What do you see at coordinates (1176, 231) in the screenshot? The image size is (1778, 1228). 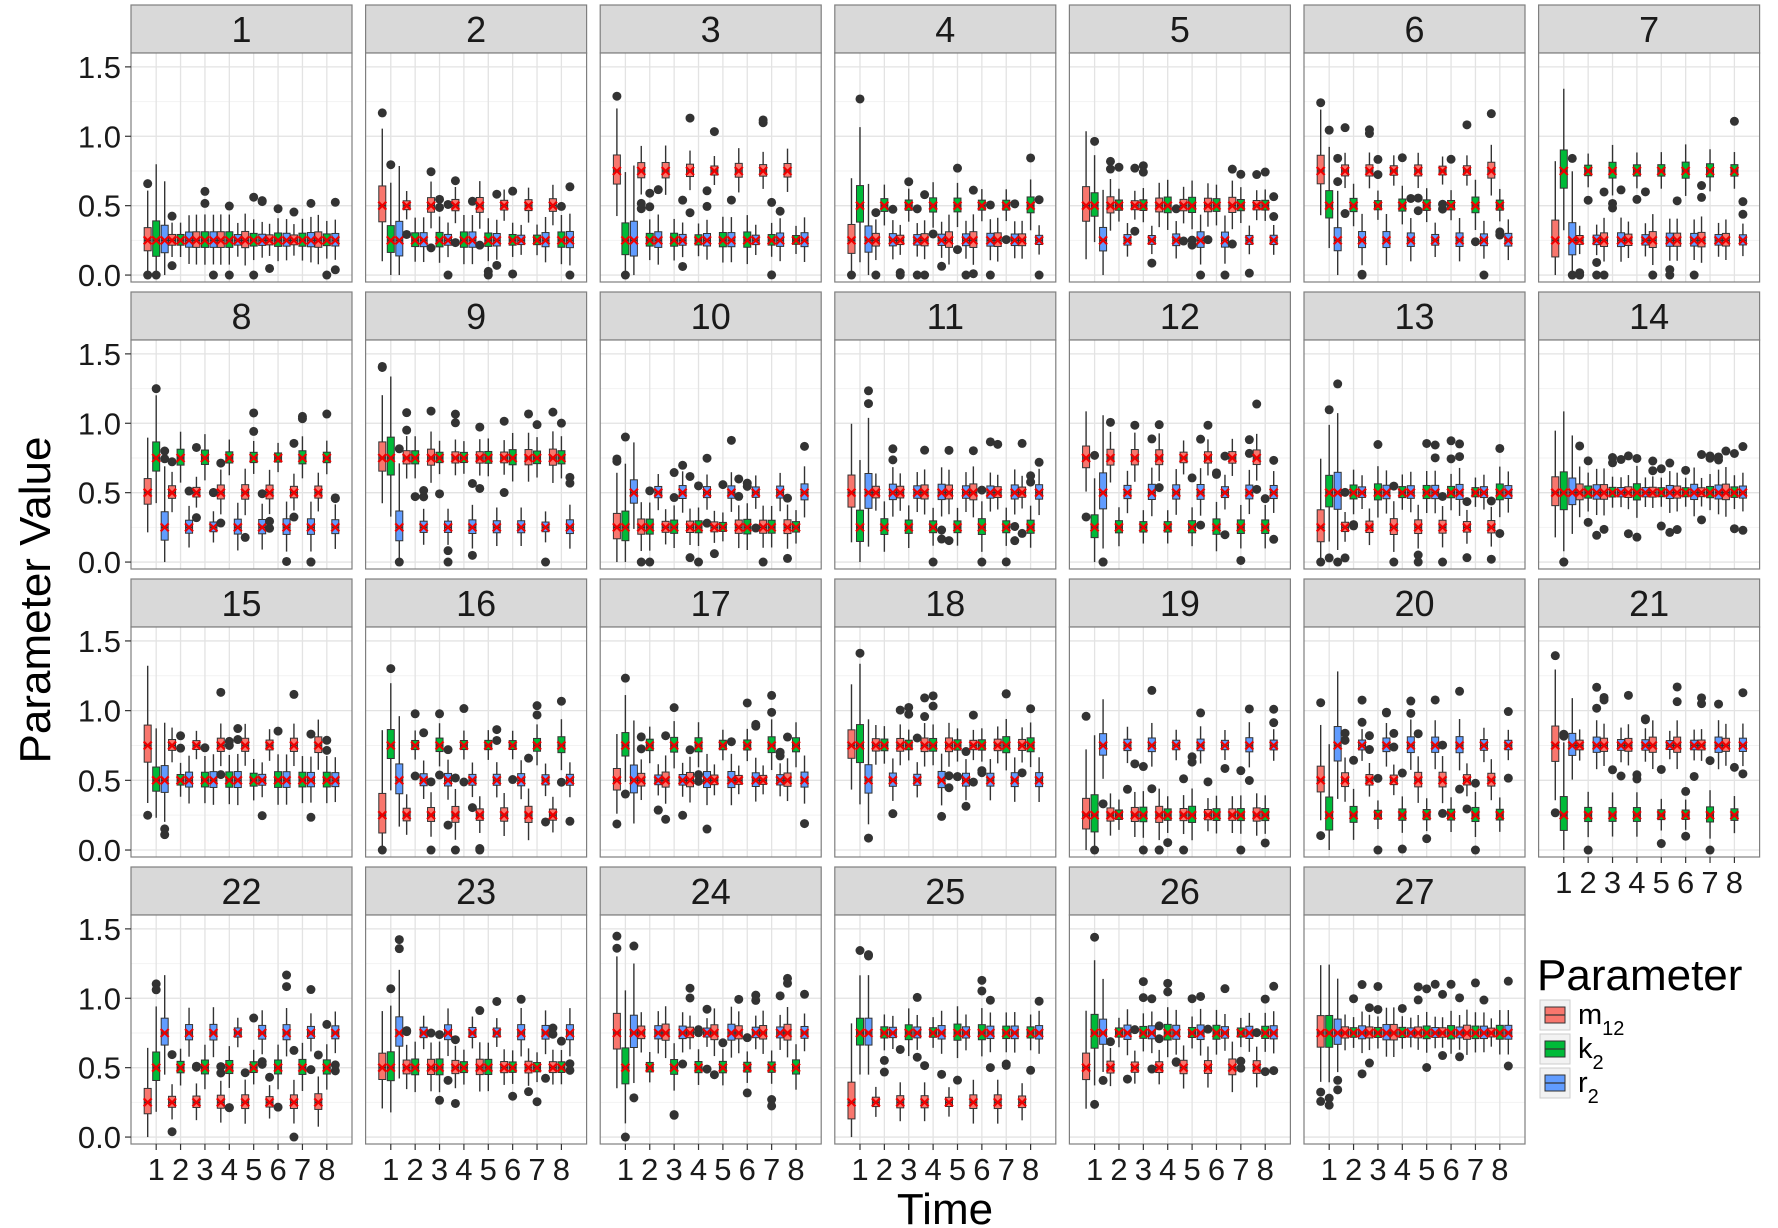 I see `box-r2-t4` at bounding box center [1176, 231].